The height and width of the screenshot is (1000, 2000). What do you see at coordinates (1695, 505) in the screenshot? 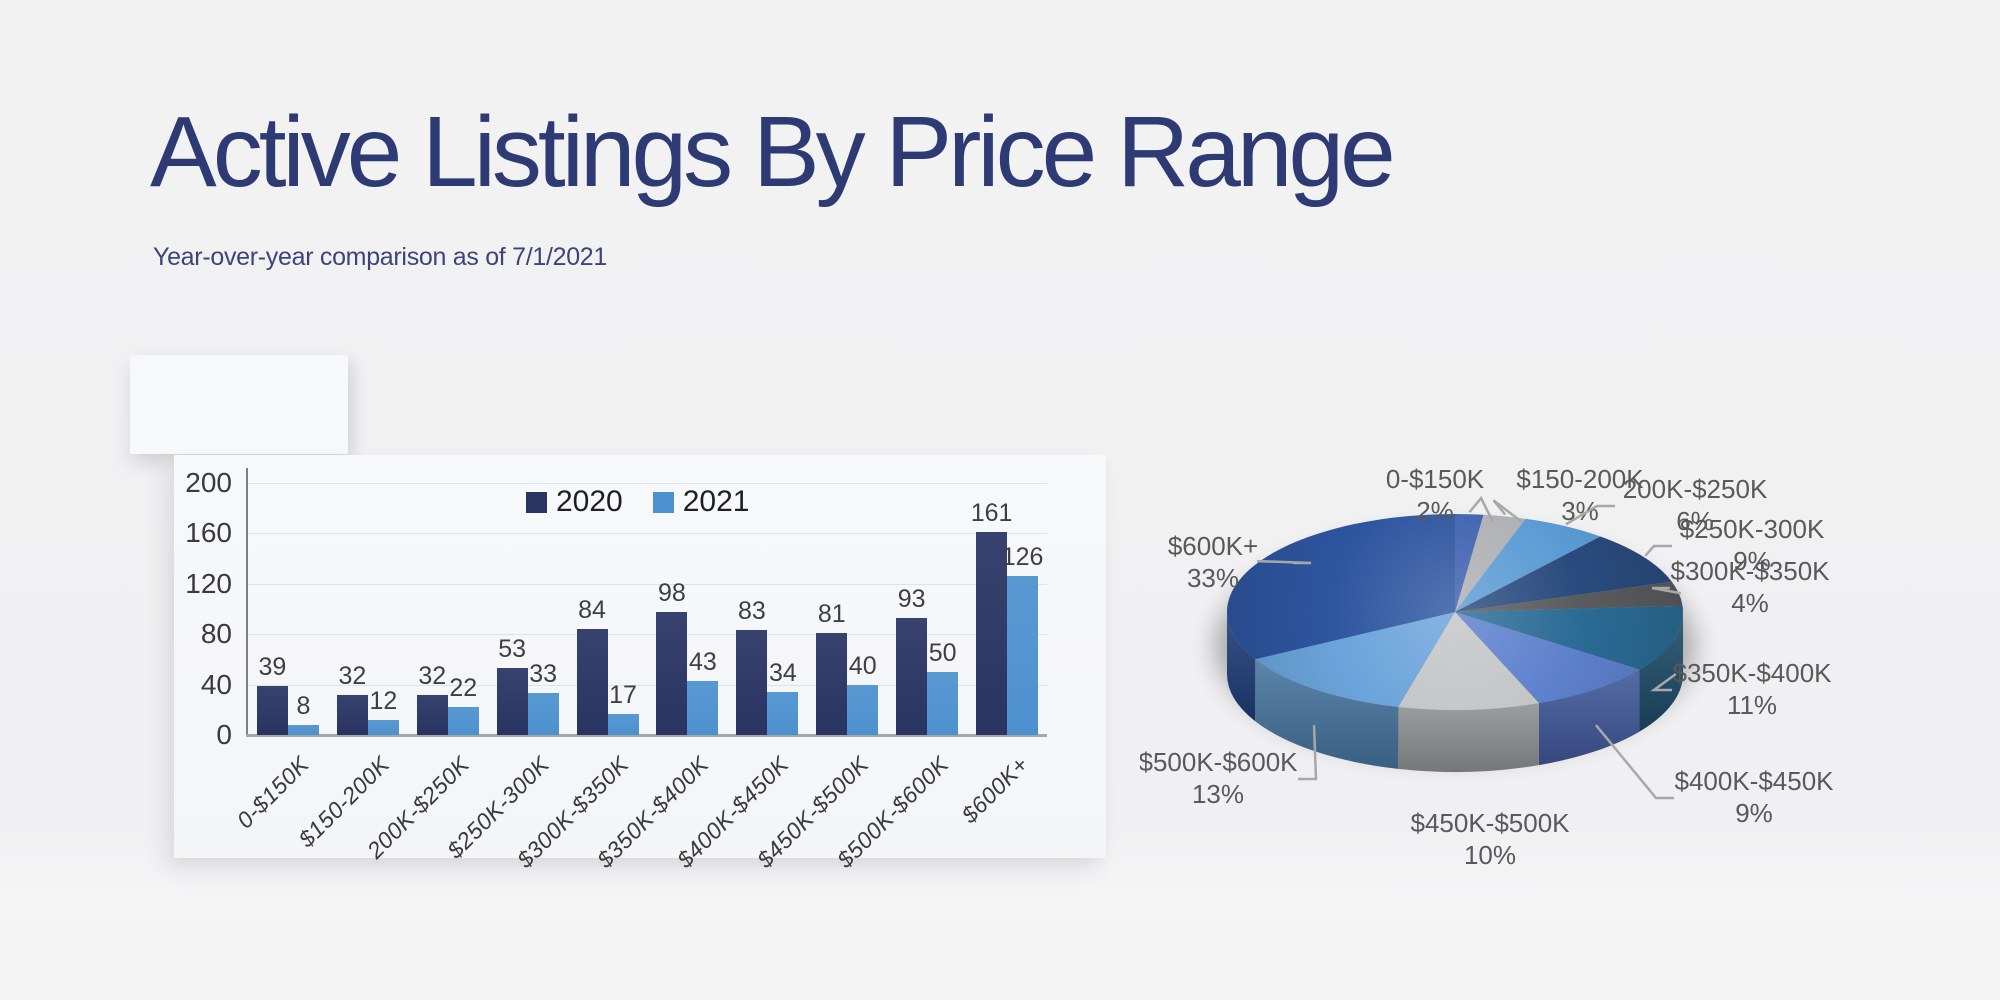
I see `pie-slice-label-200K-$250K: 200K-$250K 6%` at bounding box center [1695, 505].